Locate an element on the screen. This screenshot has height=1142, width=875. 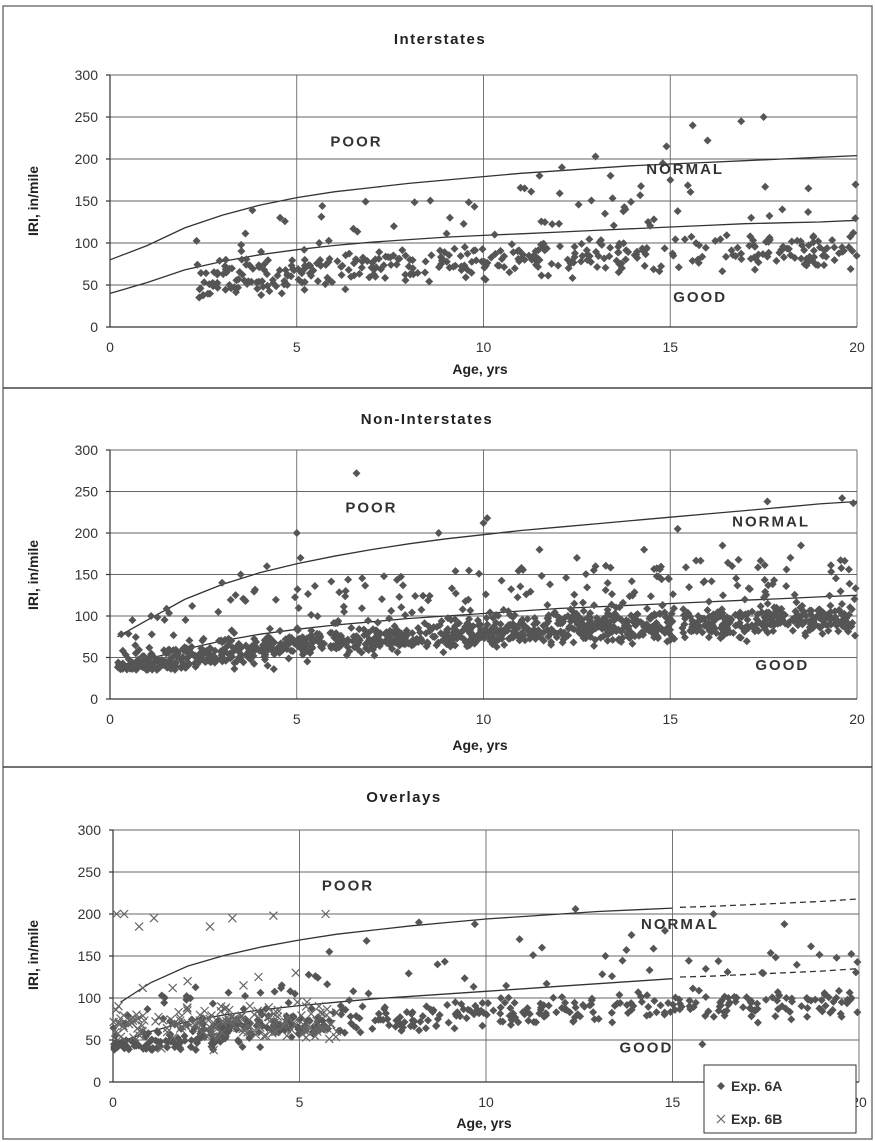
threshold-curve-lower is located at coordinates (487, 630).